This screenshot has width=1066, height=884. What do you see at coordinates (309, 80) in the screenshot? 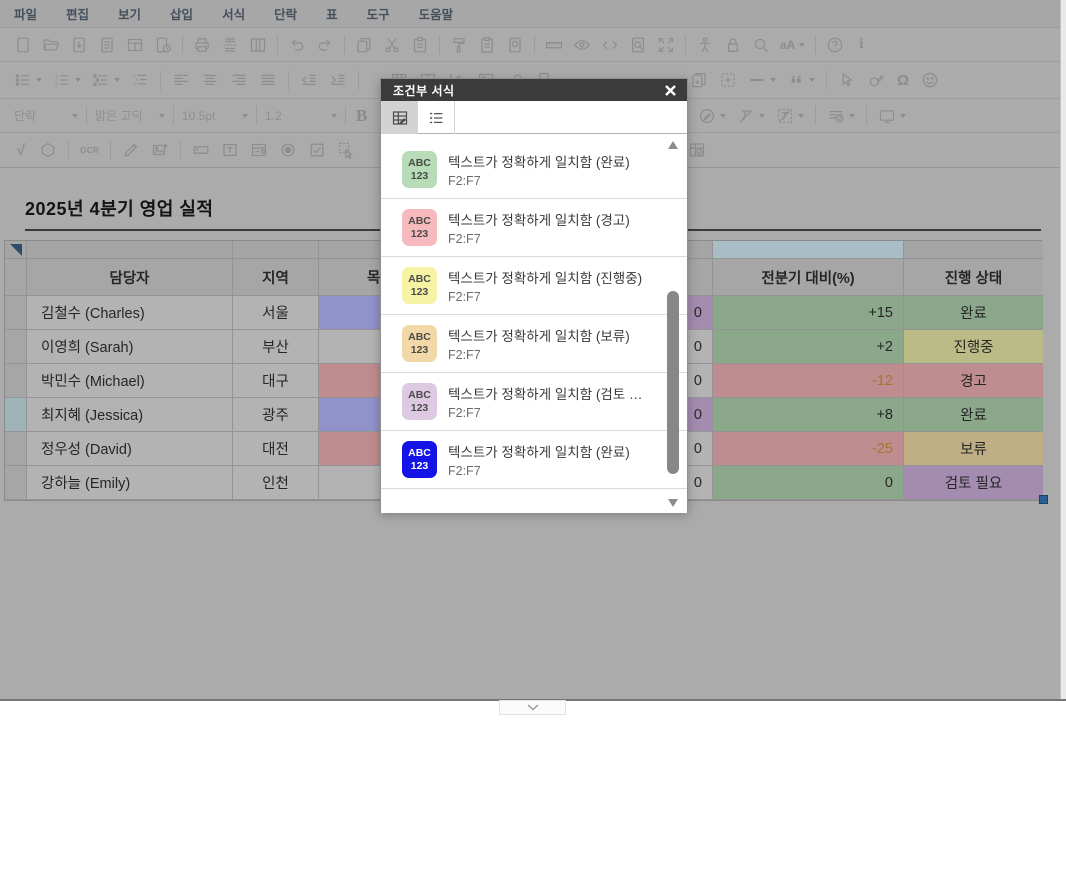
I see `outdent-button` at bounding box center [309, 80].